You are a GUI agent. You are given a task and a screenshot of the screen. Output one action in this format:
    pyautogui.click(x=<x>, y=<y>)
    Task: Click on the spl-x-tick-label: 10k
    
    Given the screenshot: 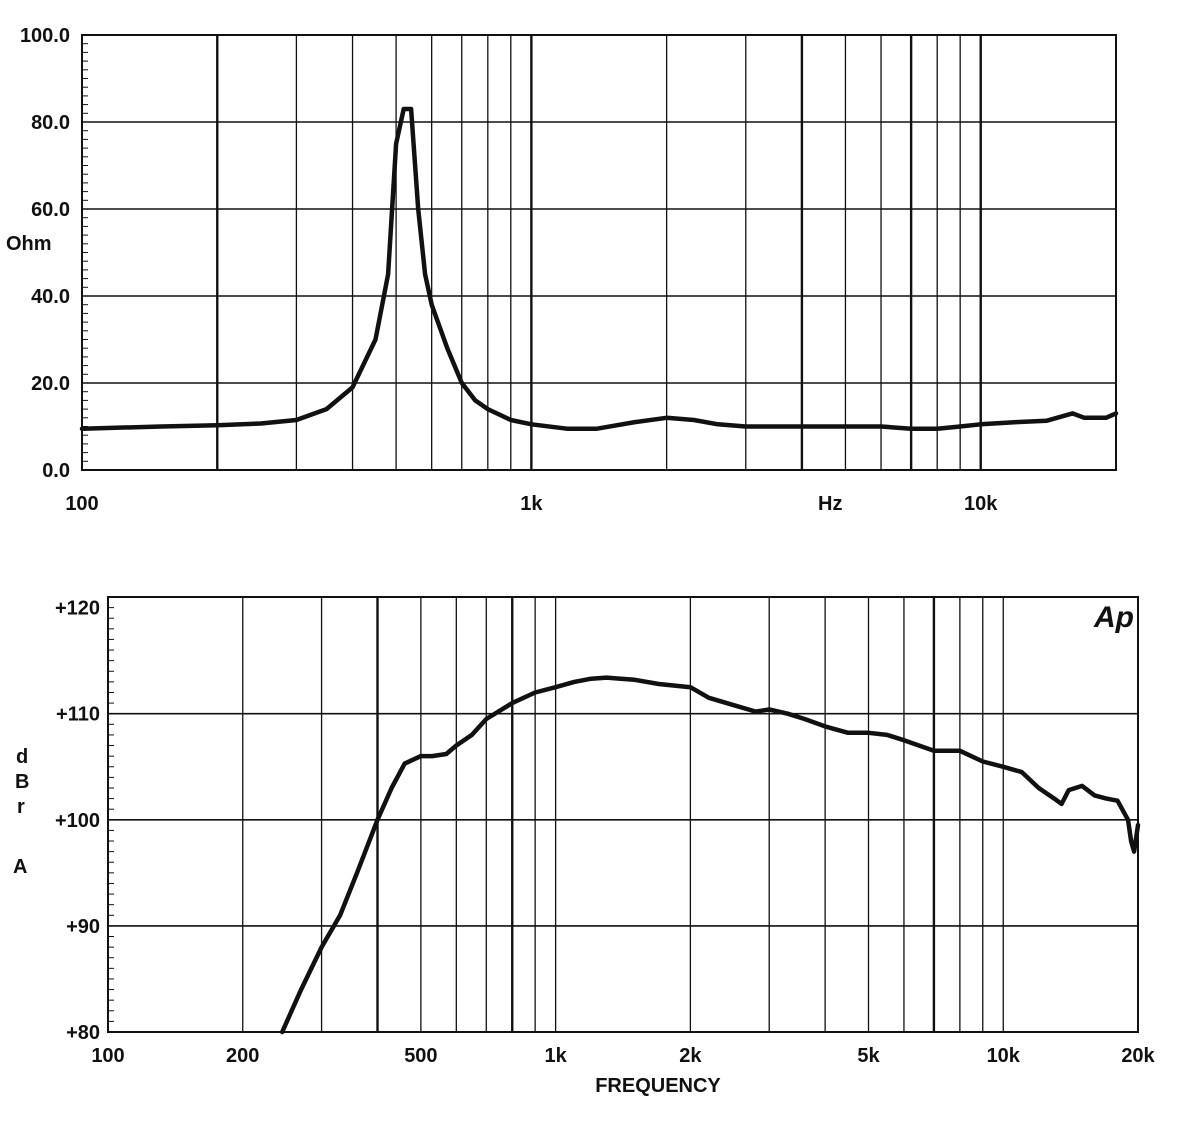 What is the action you would take?
    pyautogui.click(x=1004, y=1056)
    